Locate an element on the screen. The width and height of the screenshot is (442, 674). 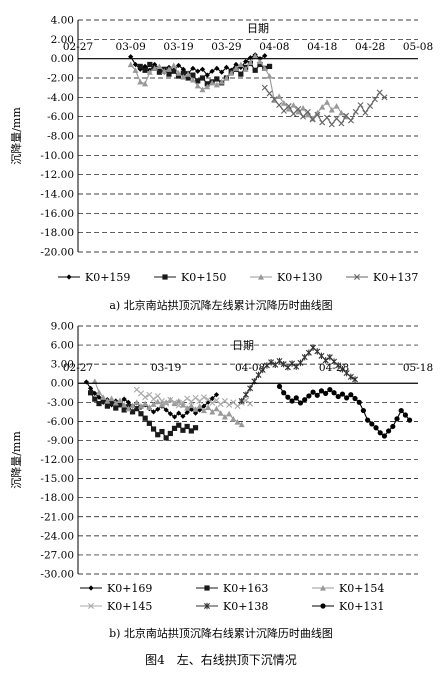
chart-a-xticks: 02-27 03-09 03-19 03-29 04-08 04-18 04-28 05-08 is located at coordinates (248, 47).